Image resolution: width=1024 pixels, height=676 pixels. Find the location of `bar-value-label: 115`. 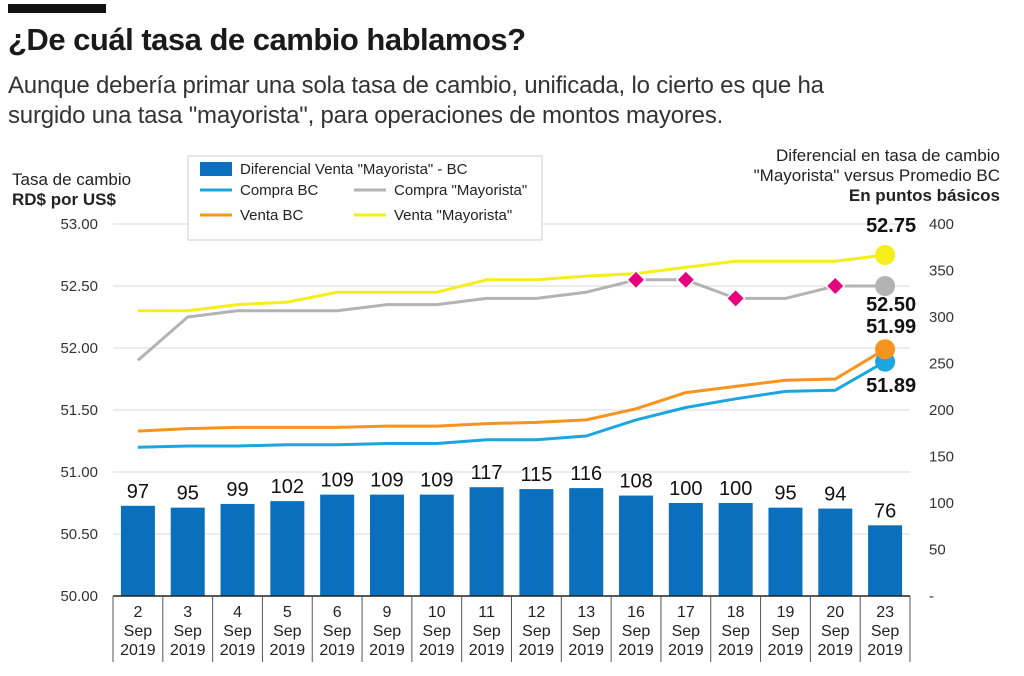

bar-value-label: 115 is located at coordinates (536, 475).